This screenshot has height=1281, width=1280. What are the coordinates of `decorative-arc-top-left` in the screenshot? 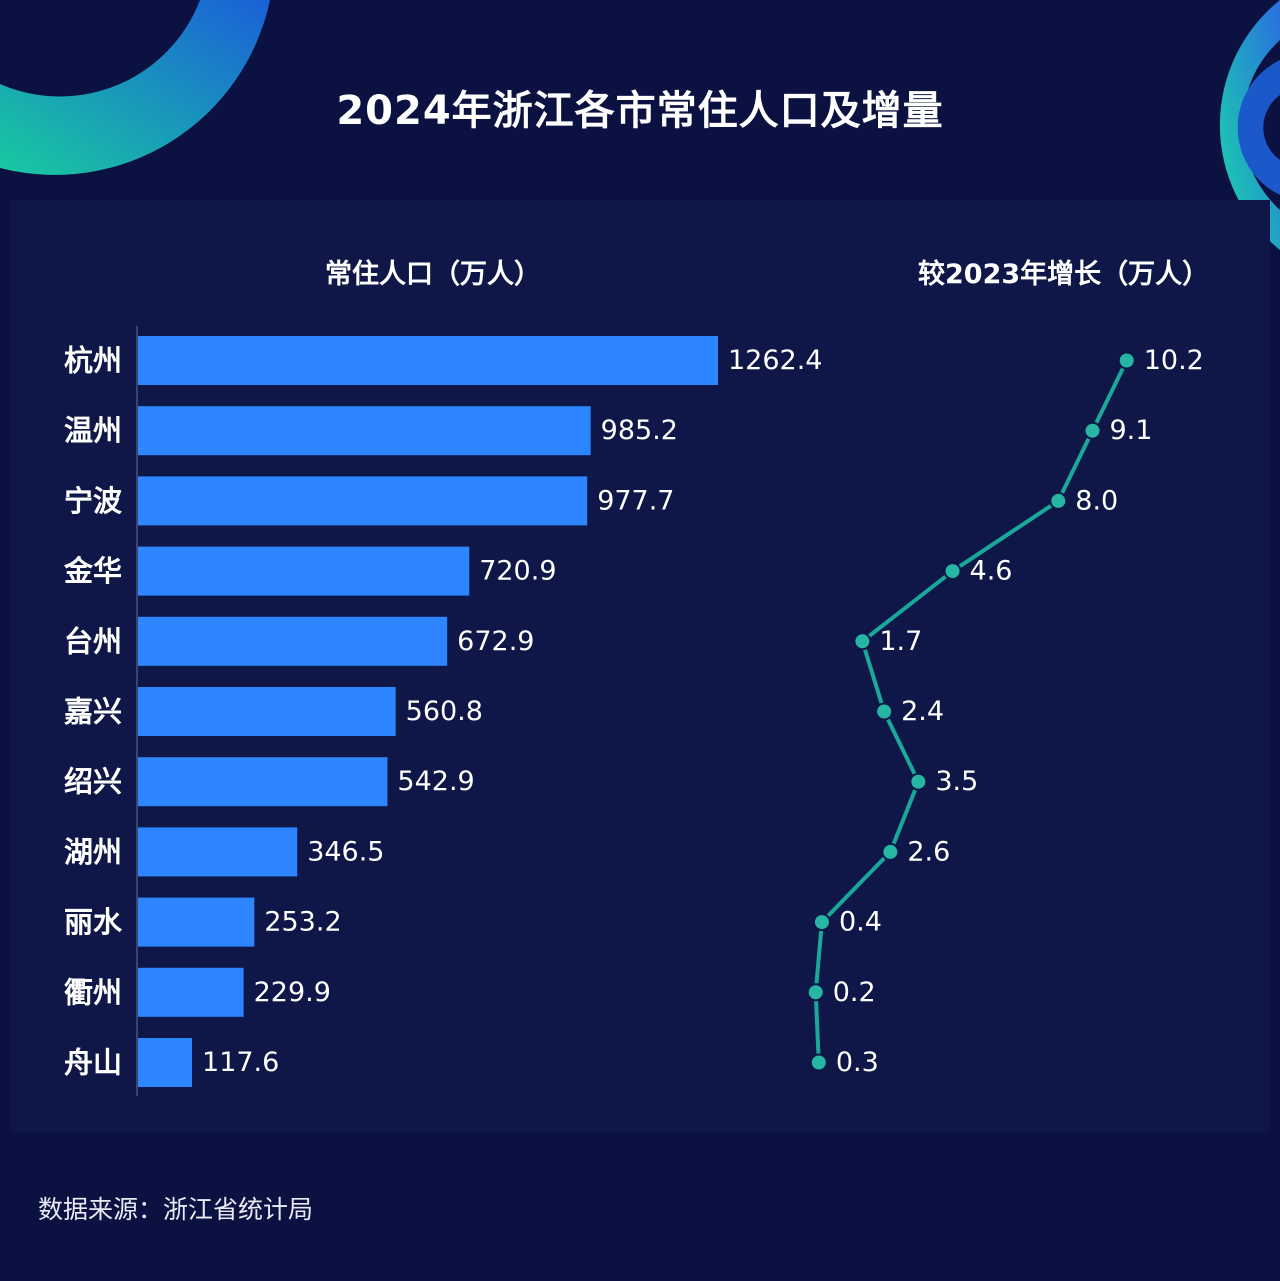 It's located at (135, 87).